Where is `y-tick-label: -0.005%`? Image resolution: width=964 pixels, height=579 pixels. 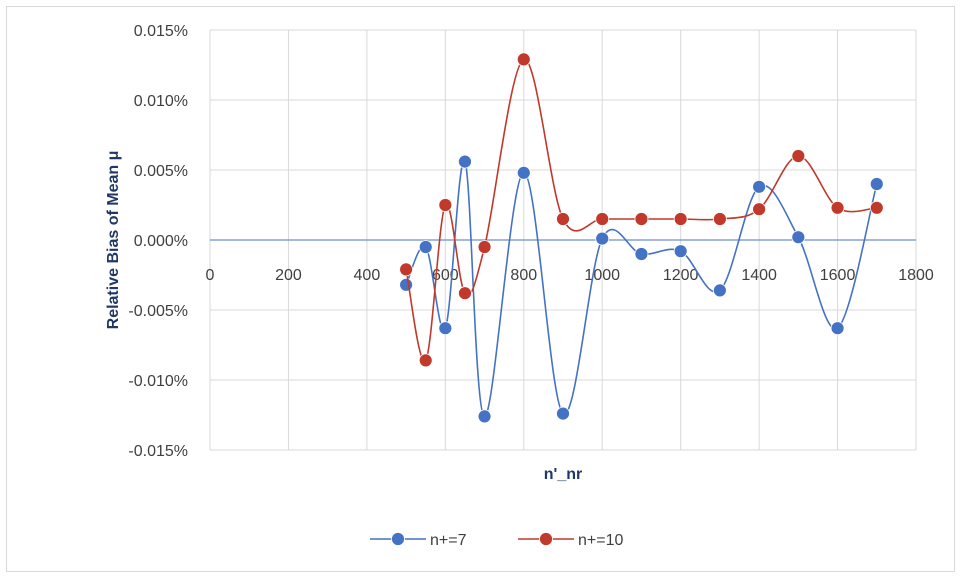
y-tick-label: -0.005% is located at coordinates (158, 311).